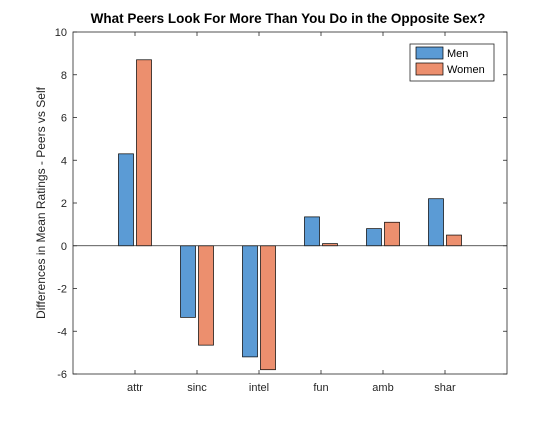 The width and height of the screenshot is (560, 425). I want to click on x-tick-label: attr, so click(135, 388).